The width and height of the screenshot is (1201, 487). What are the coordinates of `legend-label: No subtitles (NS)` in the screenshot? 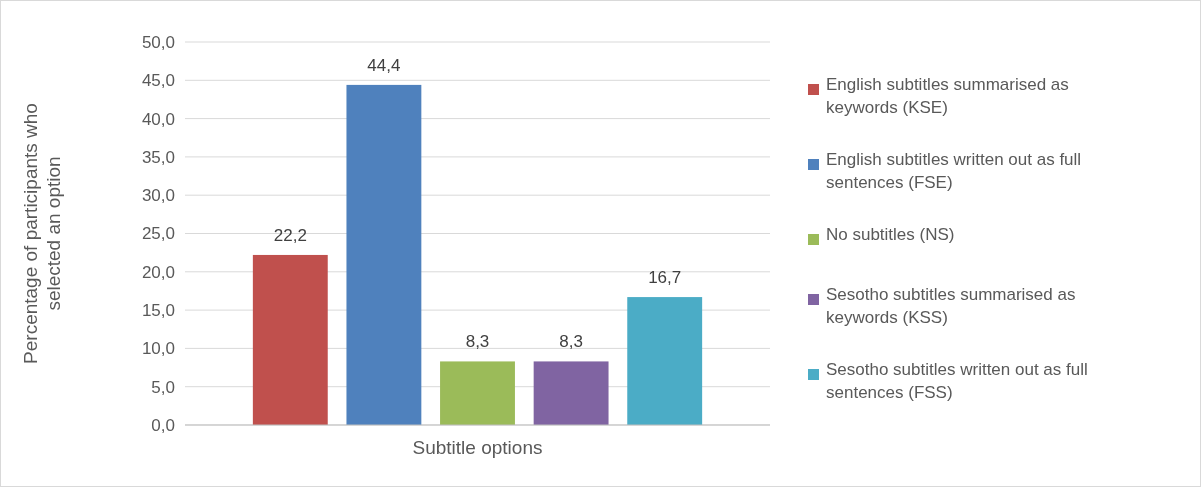 It's located at (890, 234).